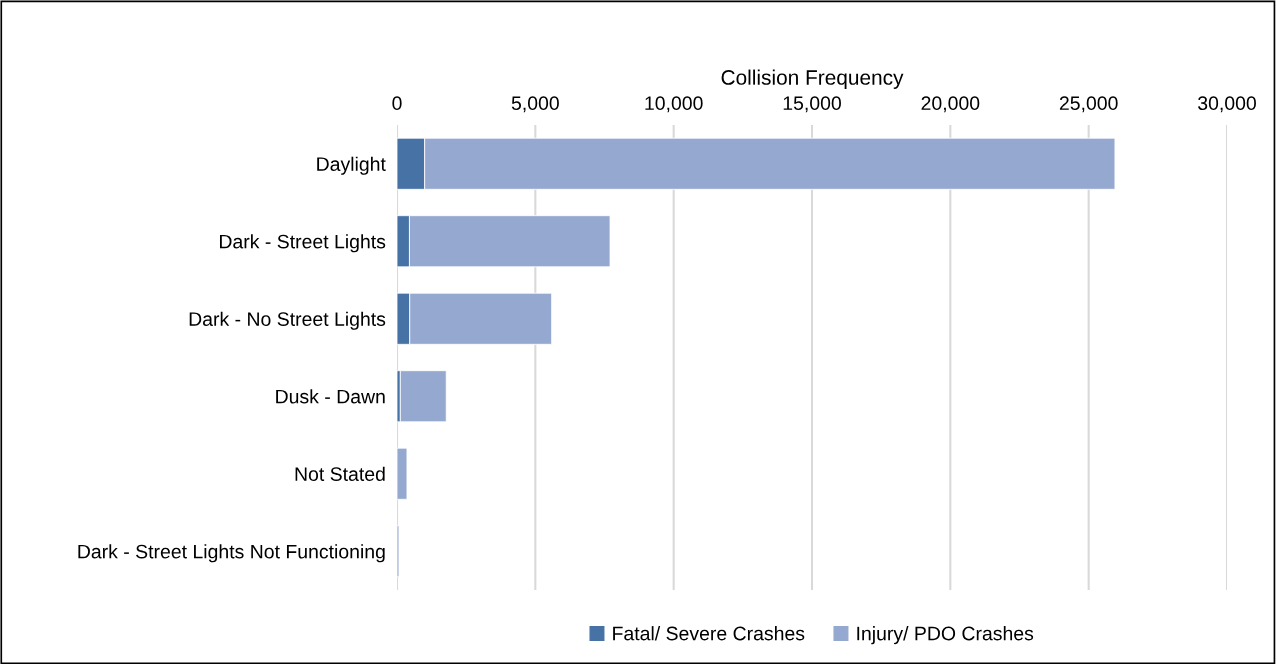 The width and height of the screenshot is (1277, 664). I want to click on y-tick-label: Dusk - Dawn, so click(330, 396).